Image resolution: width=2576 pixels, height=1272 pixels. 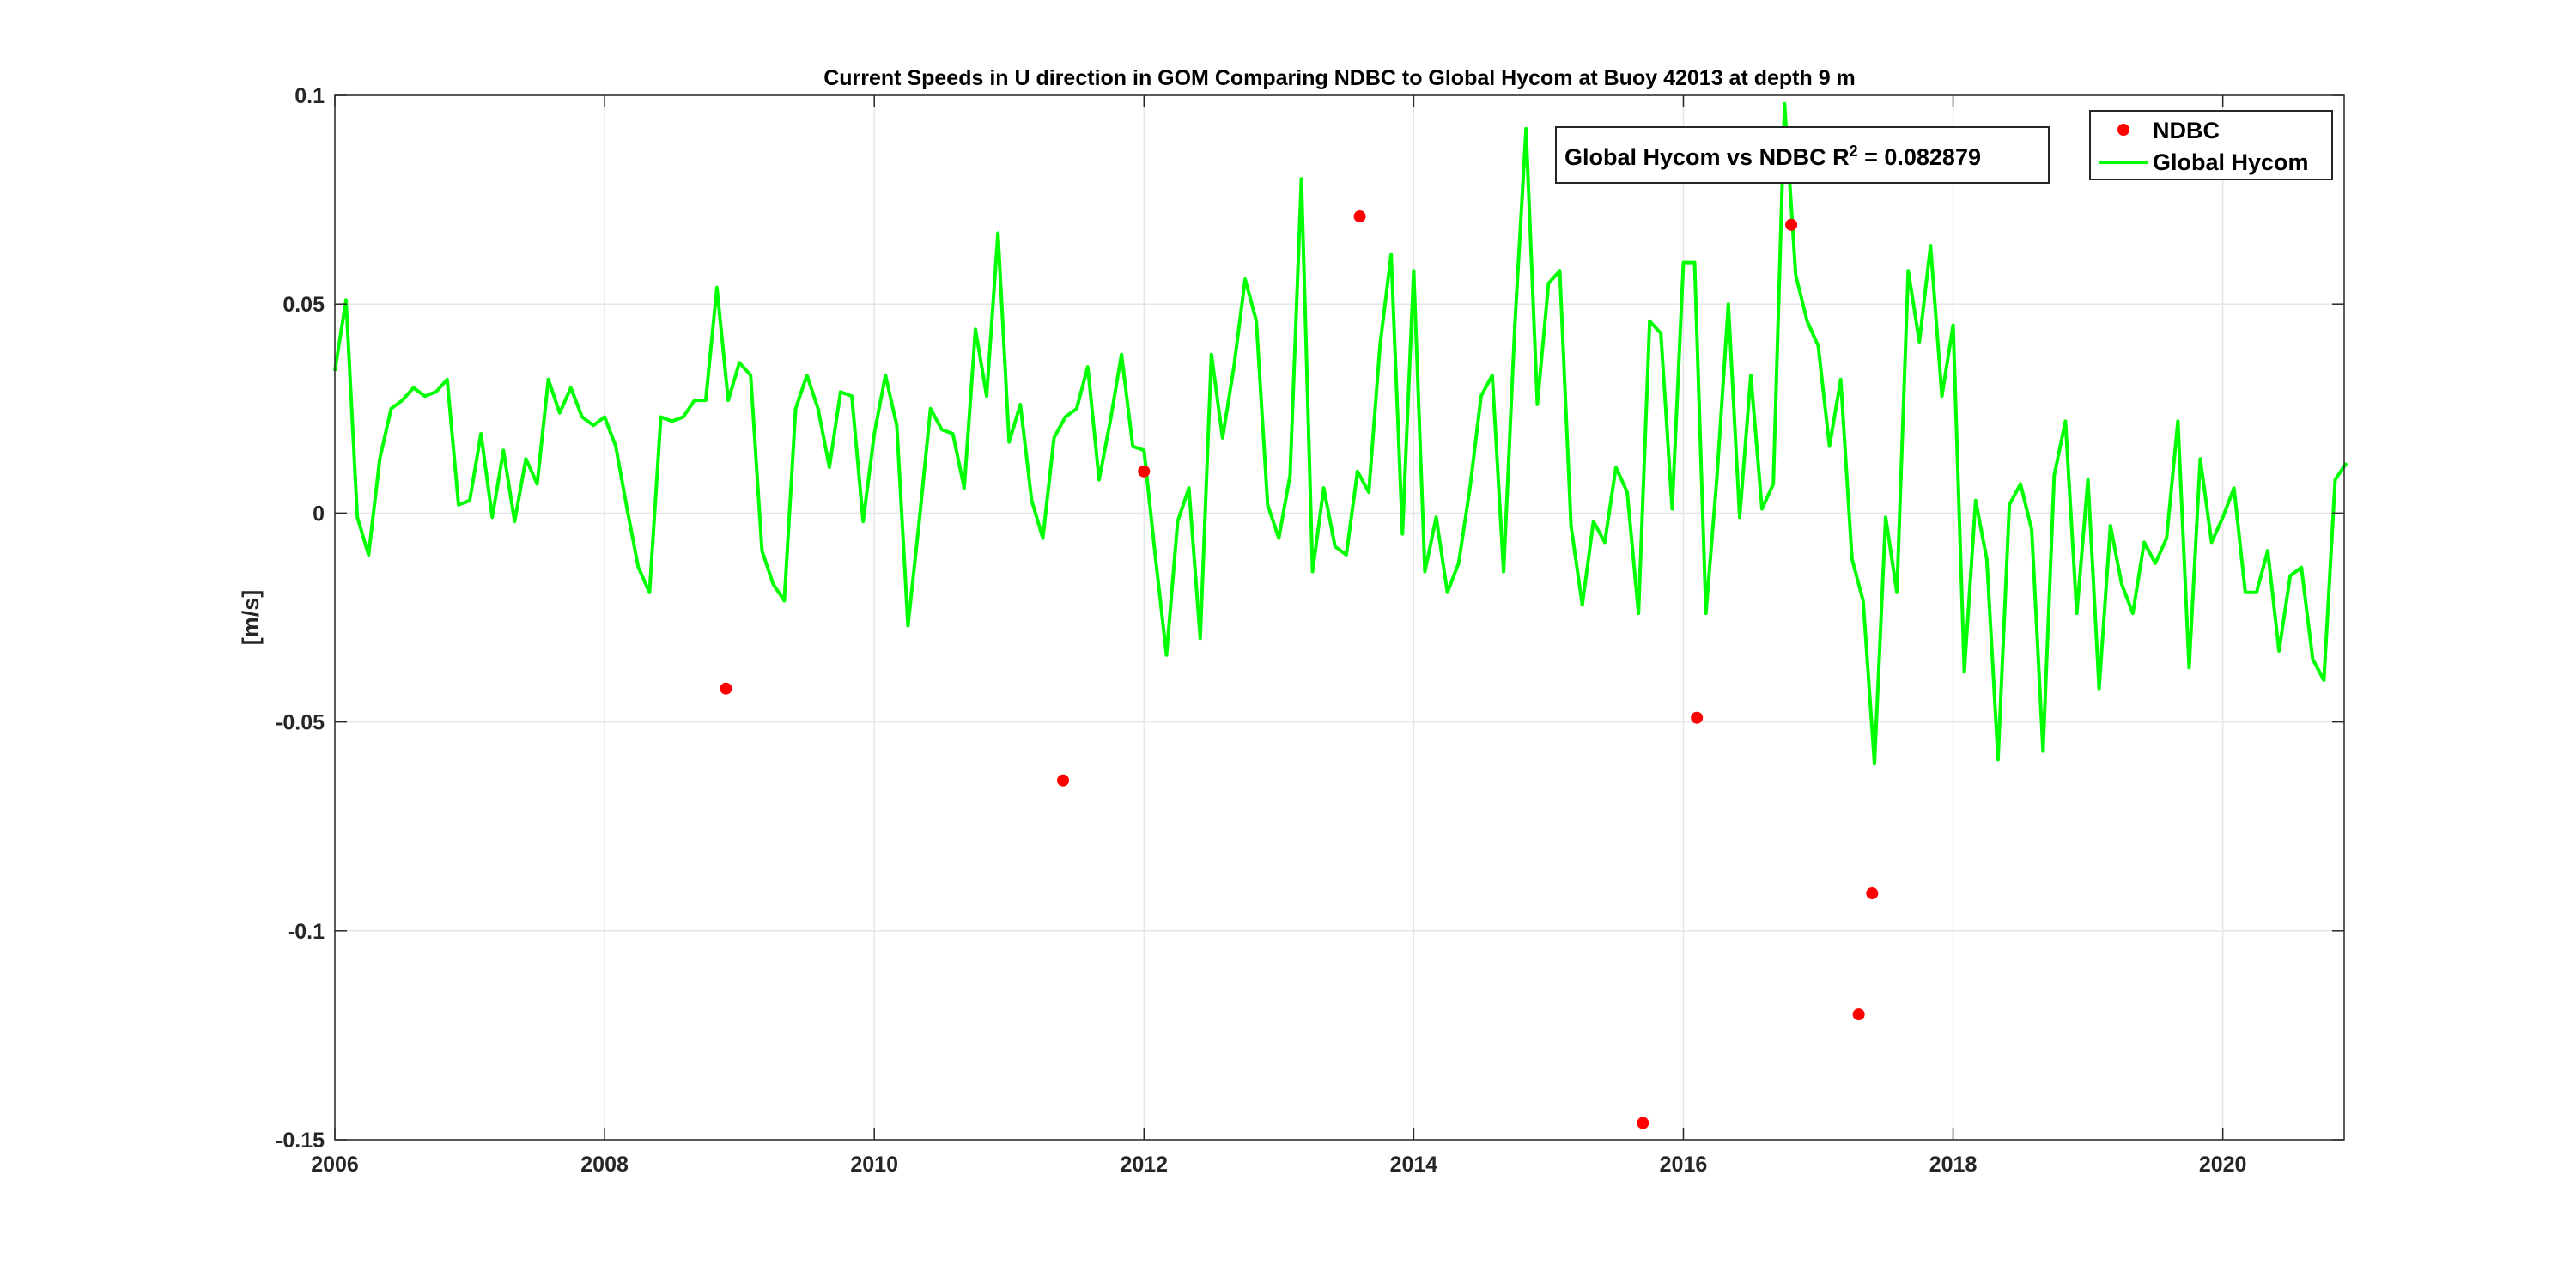 I want to click on x-tick-label: 2010, so click(x=874, y=1165).